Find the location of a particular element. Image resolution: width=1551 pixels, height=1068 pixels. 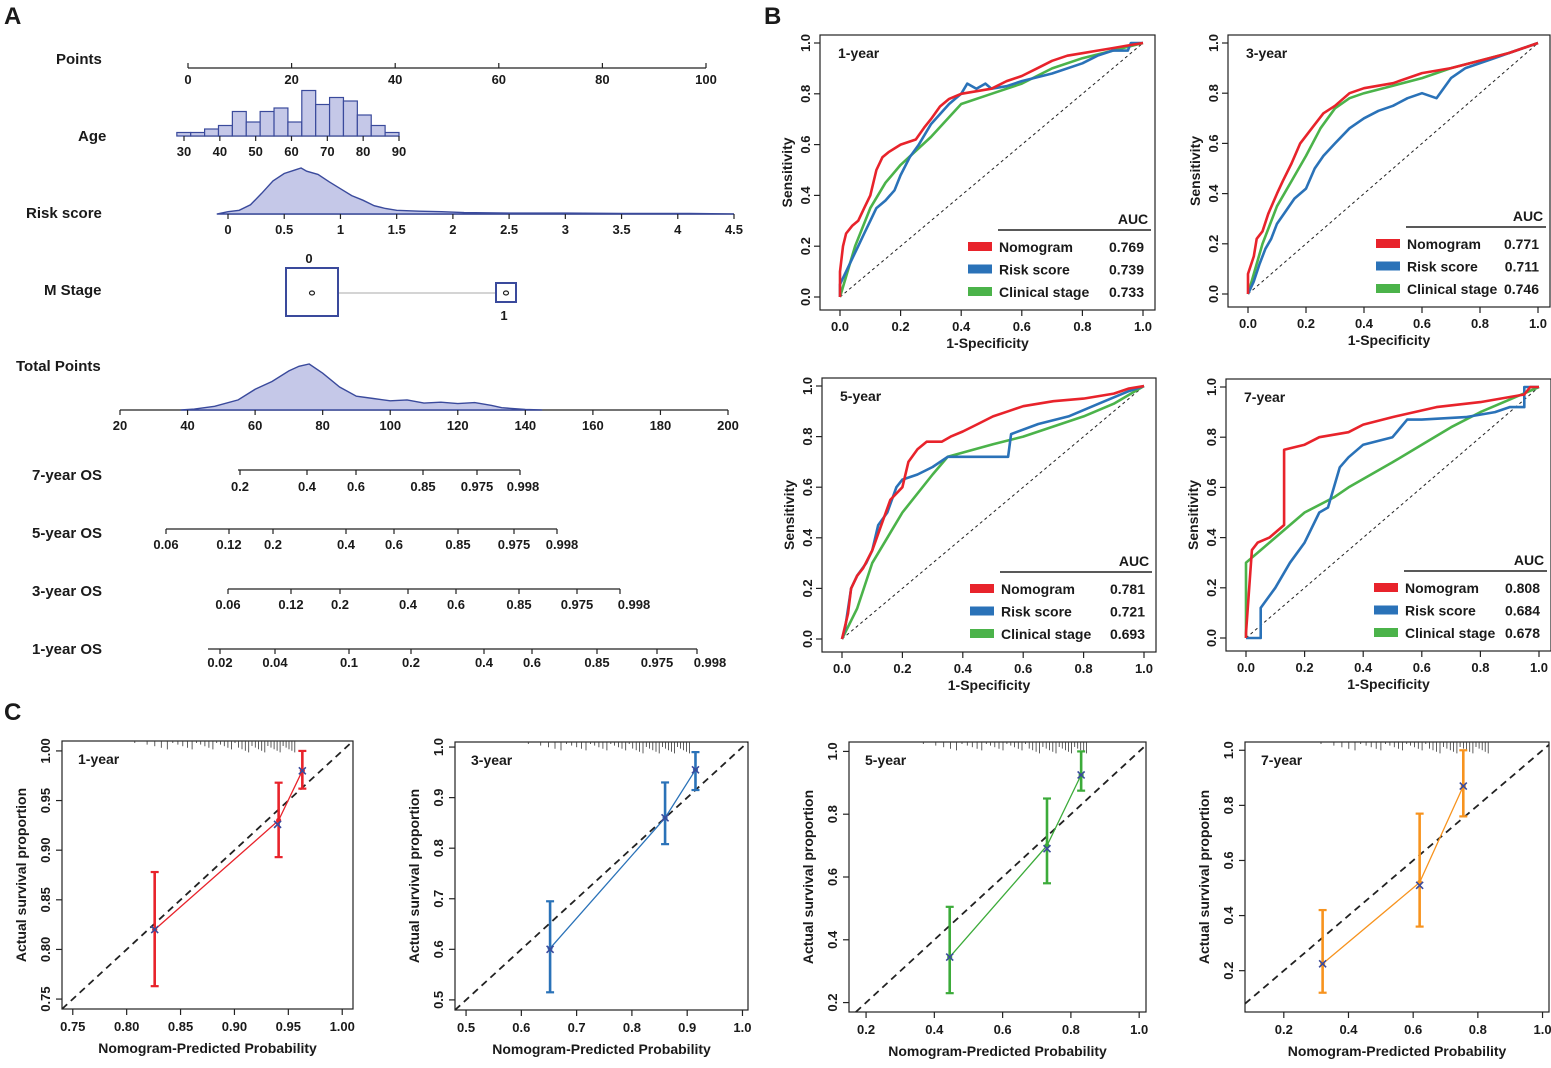

auc-value: 0.693 is located at coordinates (1127, 634).